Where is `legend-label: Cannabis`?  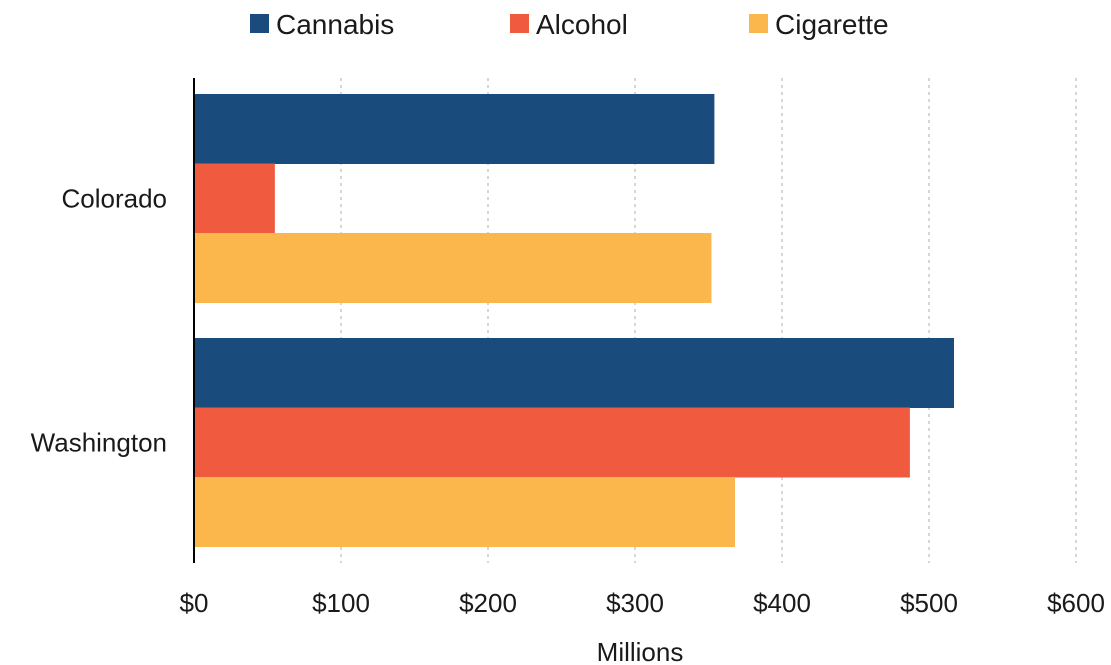 legend-label: Cannabis is located at coordinates (335, 24).